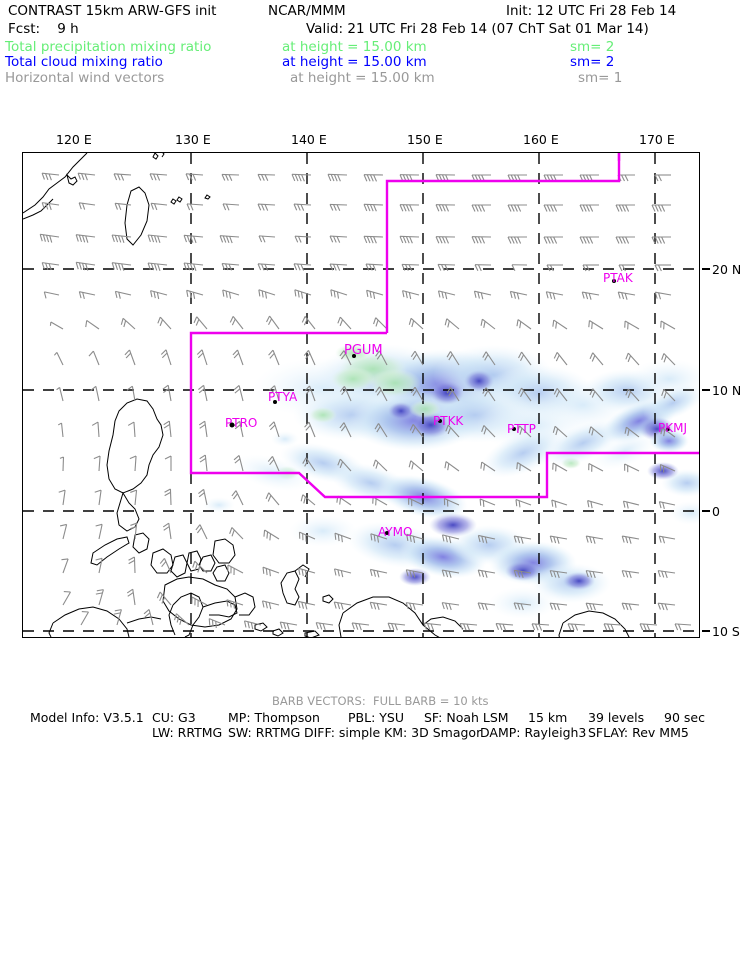 This screenshot has width=740, height=979. What do you see at coordinates (541, 139) in the screenshot?
I see `x-tick-label-4: 160 E` at bounding box center [541, 139].